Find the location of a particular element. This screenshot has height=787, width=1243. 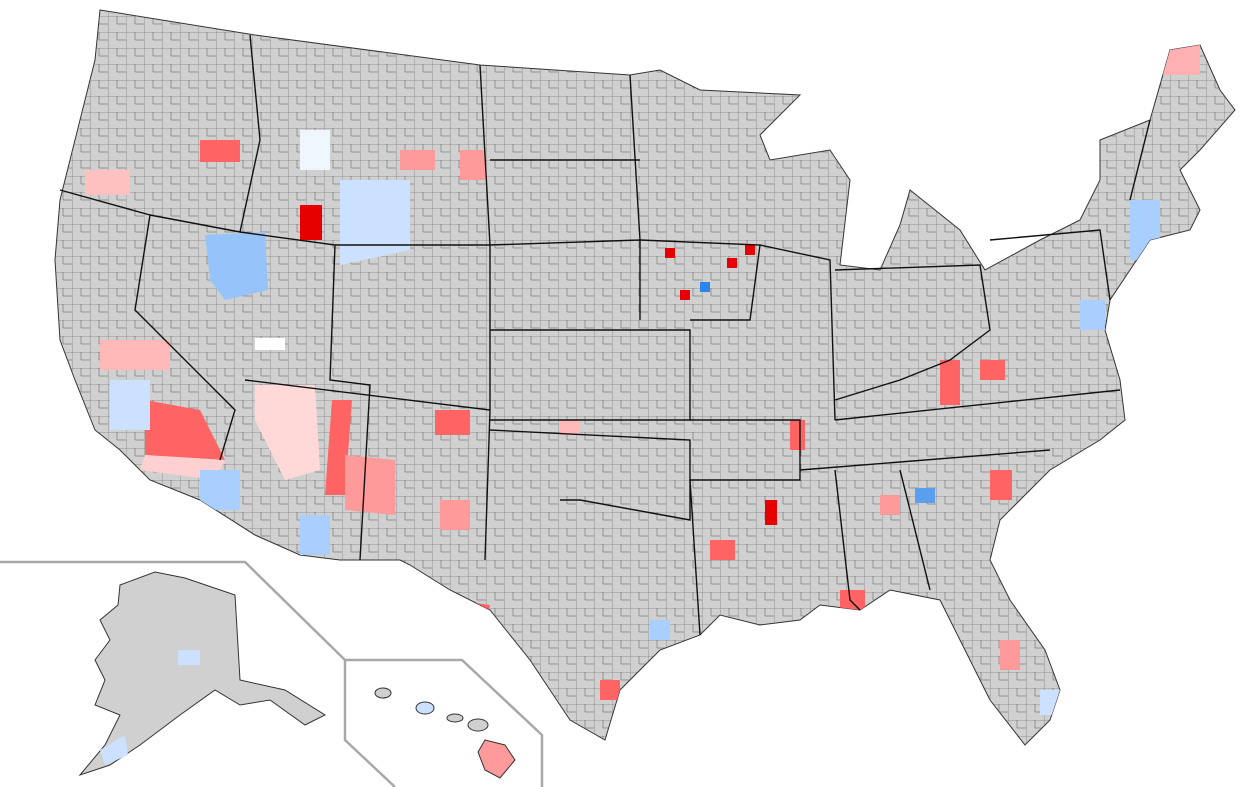

inset-border is located at coordinates (444, 722).